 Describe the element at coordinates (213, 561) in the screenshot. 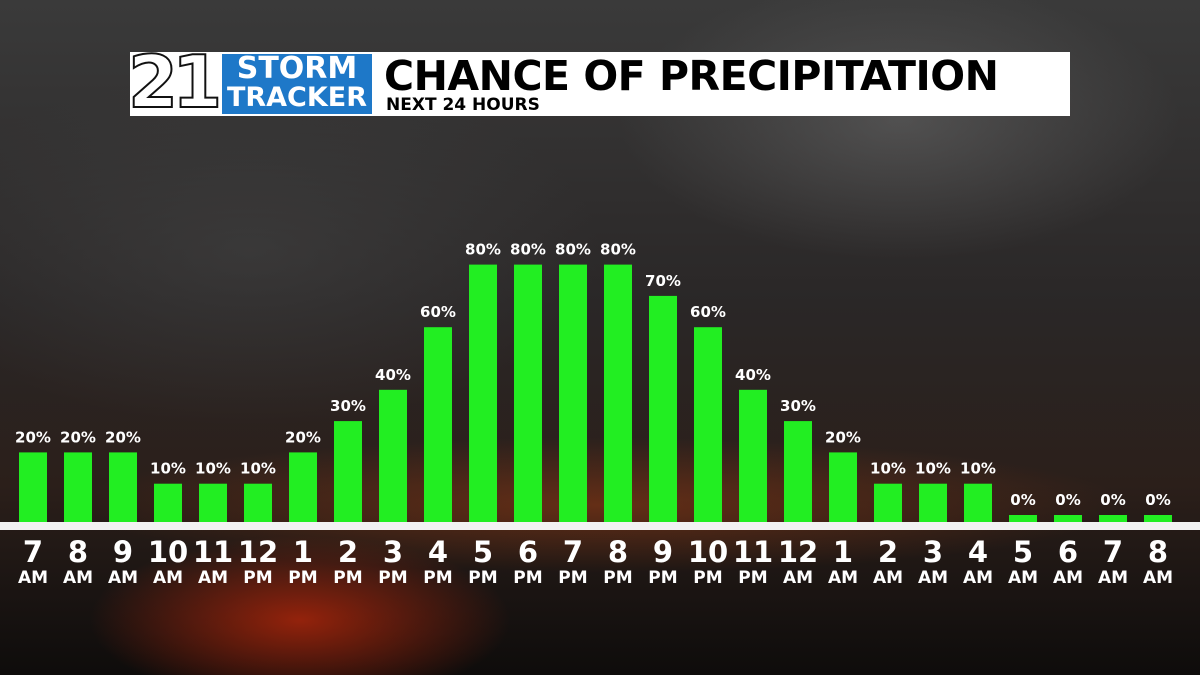

I see `x-tick-label: 11 AM` at that location.